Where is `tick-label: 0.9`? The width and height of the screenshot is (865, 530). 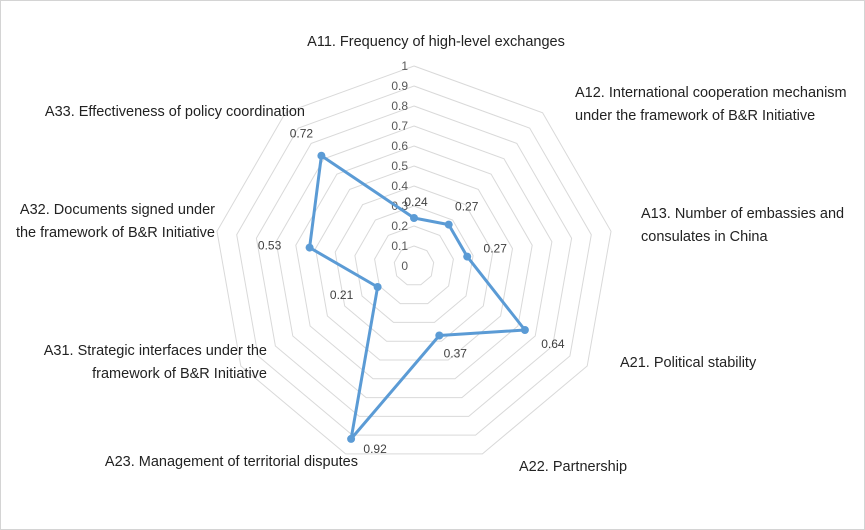 tick-label: 0.9 is located at coordinates (399, 86).